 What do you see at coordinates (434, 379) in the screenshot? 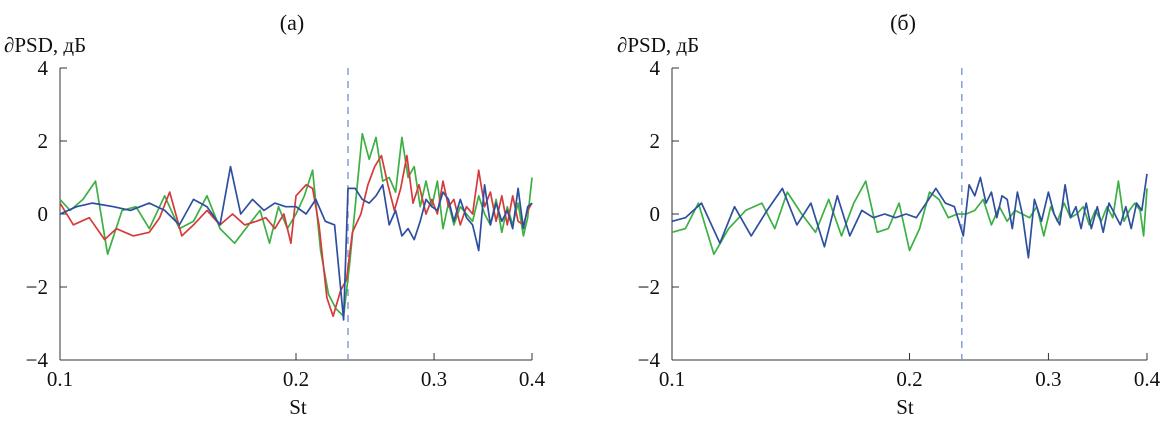
I see `panel-a-x-tick-label: 0.3` at bounding box center [434, 379].